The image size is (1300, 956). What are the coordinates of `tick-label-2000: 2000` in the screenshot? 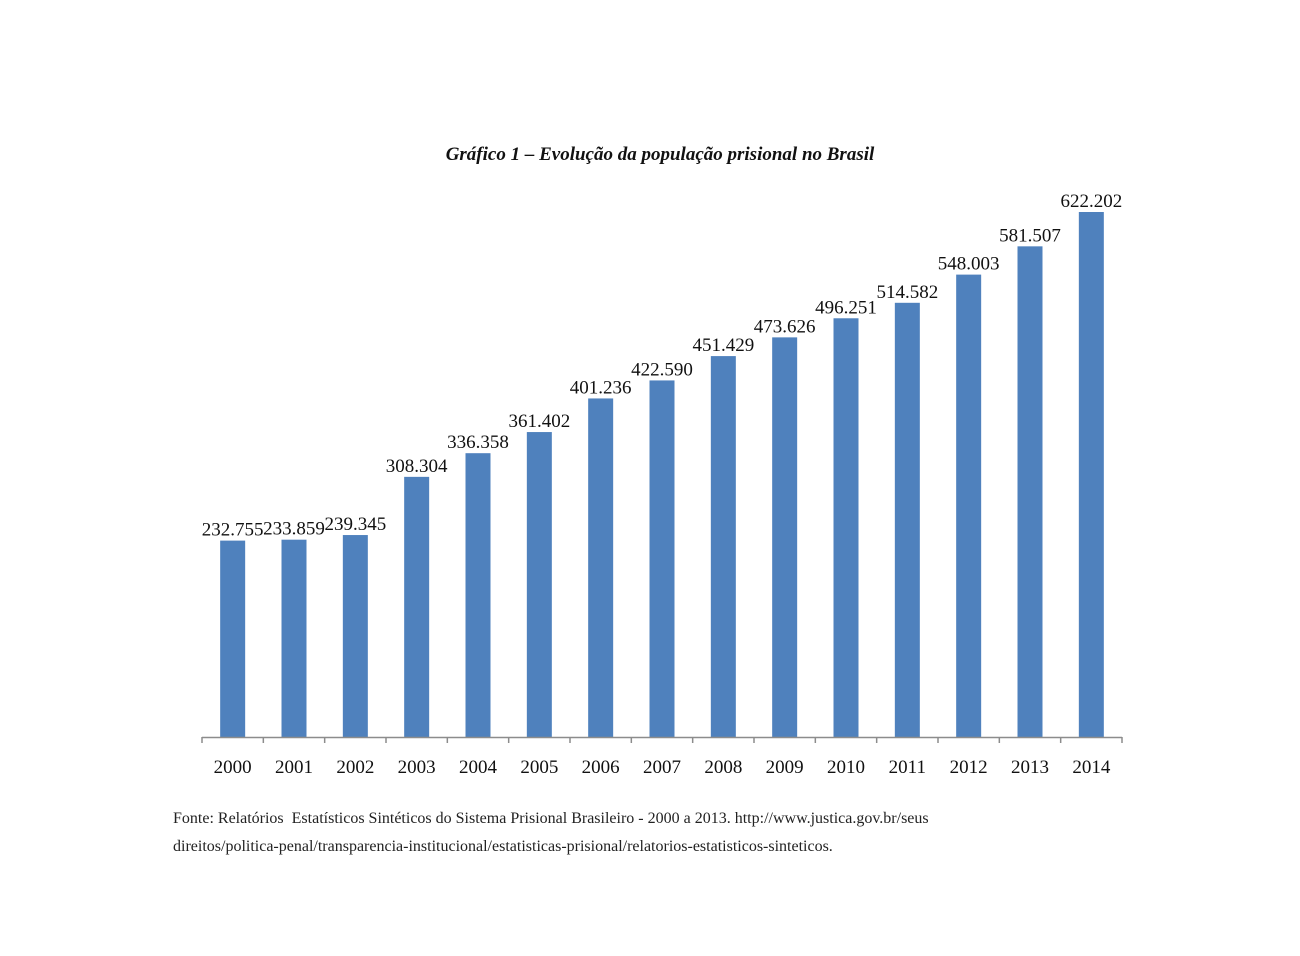 It's located at (233, 767).